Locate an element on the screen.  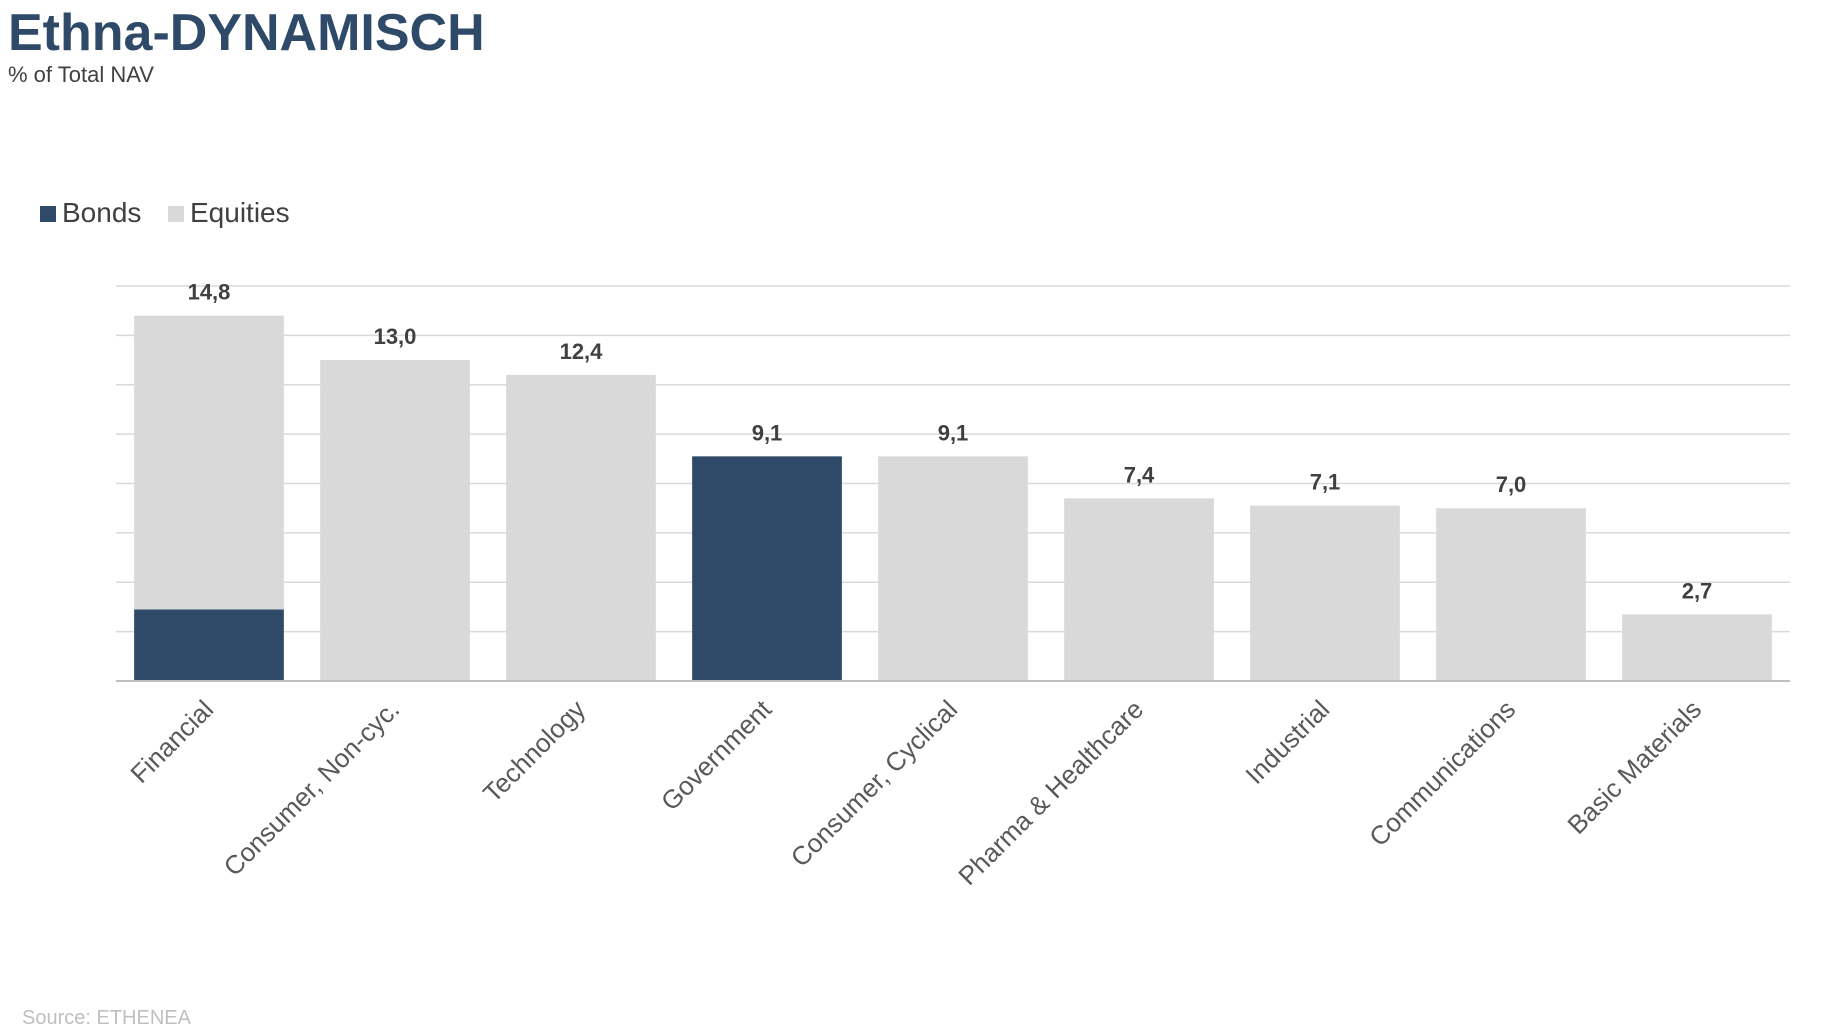
category-label: Government is located at coordinates (716, 754).